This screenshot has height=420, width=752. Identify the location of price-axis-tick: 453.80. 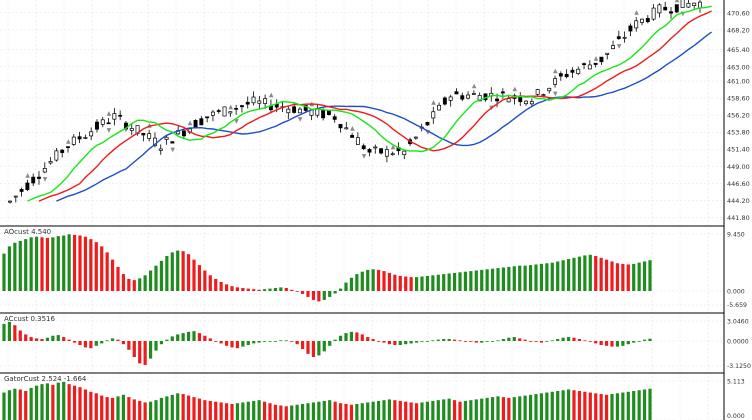
(738, 133).